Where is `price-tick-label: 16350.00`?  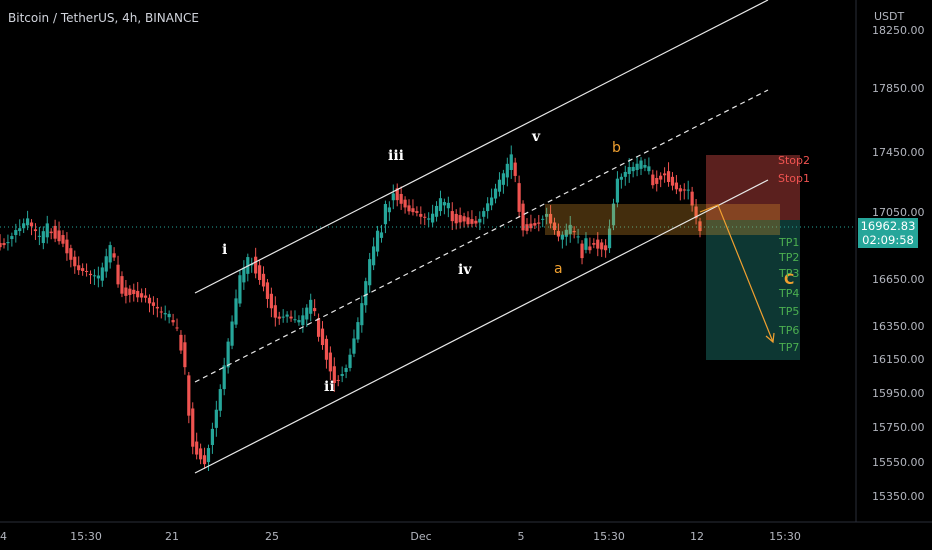 price-tick-label: 16350.00 is located at coordinates (898, 326).